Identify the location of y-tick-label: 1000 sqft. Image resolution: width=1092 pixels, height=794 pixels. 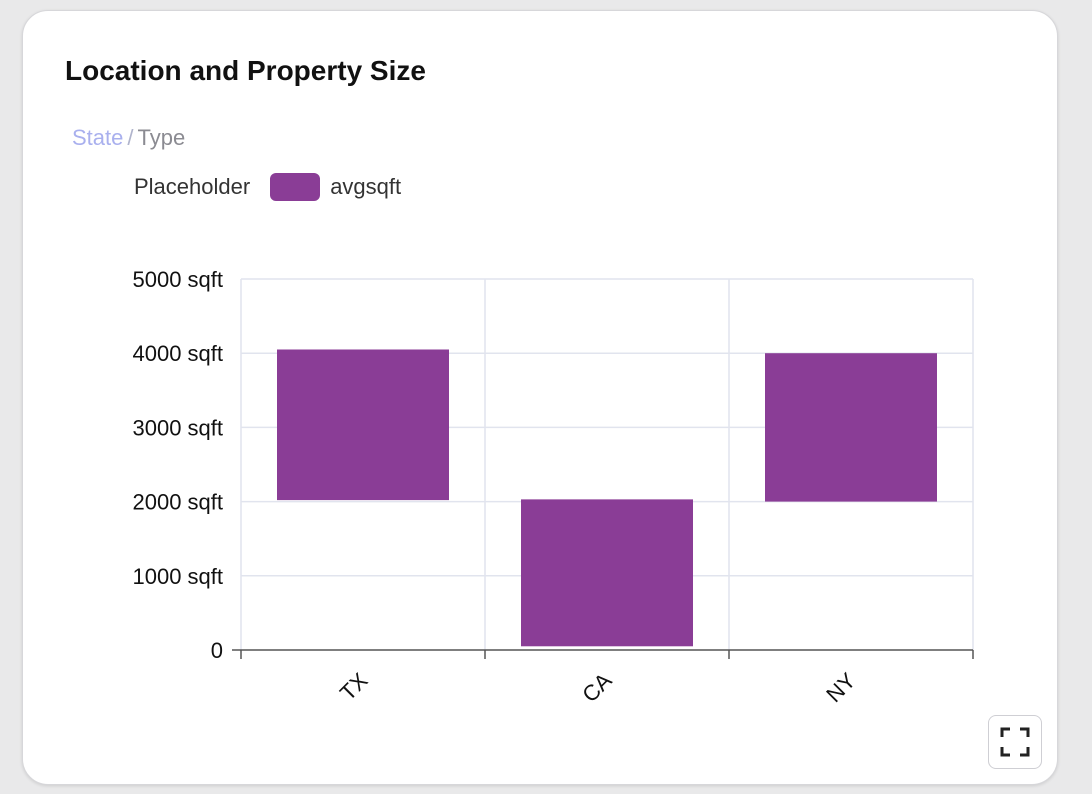
(177, 576).